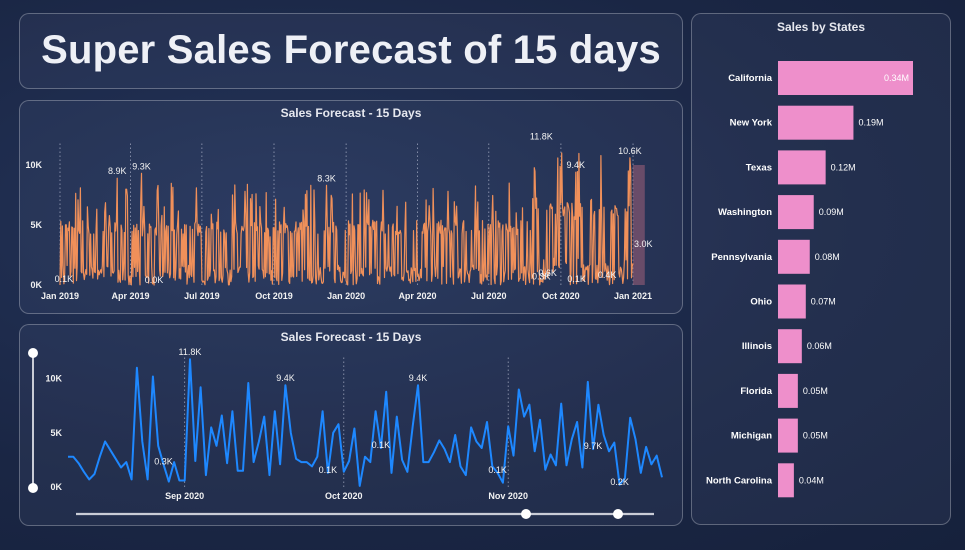 The image size is (965, 550). What do you see at coordinates (508, 496) in the screenshot?
I see `chart2-xtick: Nov 2020` at bounding box center [508, 496].